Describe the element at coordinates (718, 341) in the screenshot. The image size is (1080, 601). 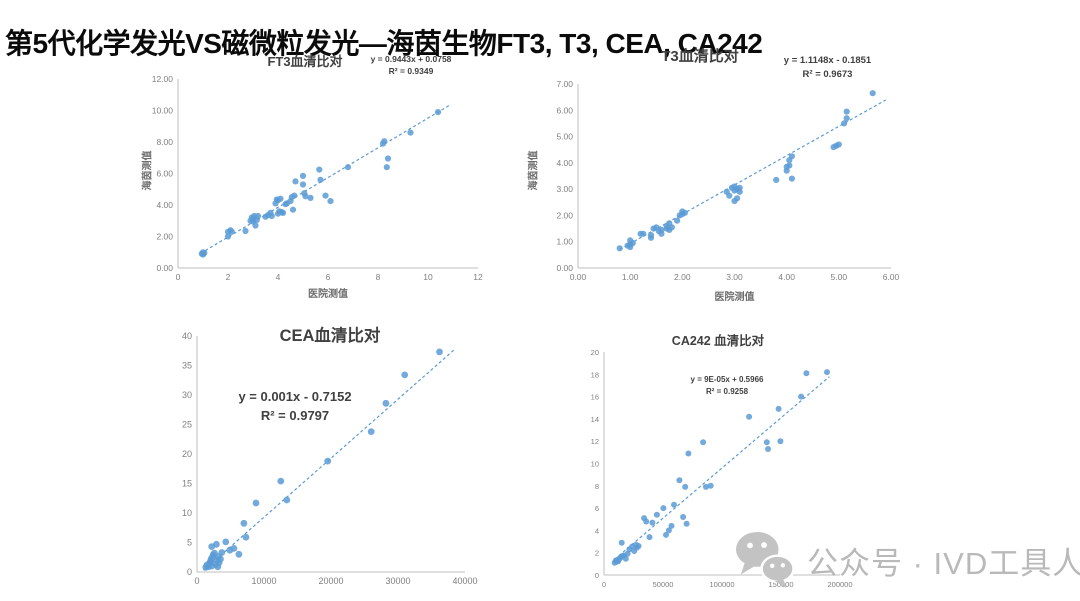
I see `chart-title-ca242: CA242 血清比对` at that location.